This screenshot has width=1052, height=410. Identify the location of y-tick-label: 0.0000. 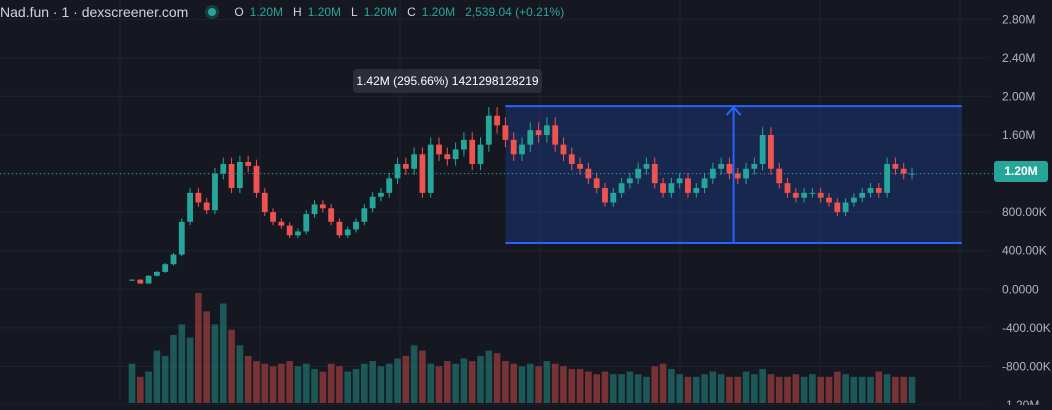
(1020, 289).